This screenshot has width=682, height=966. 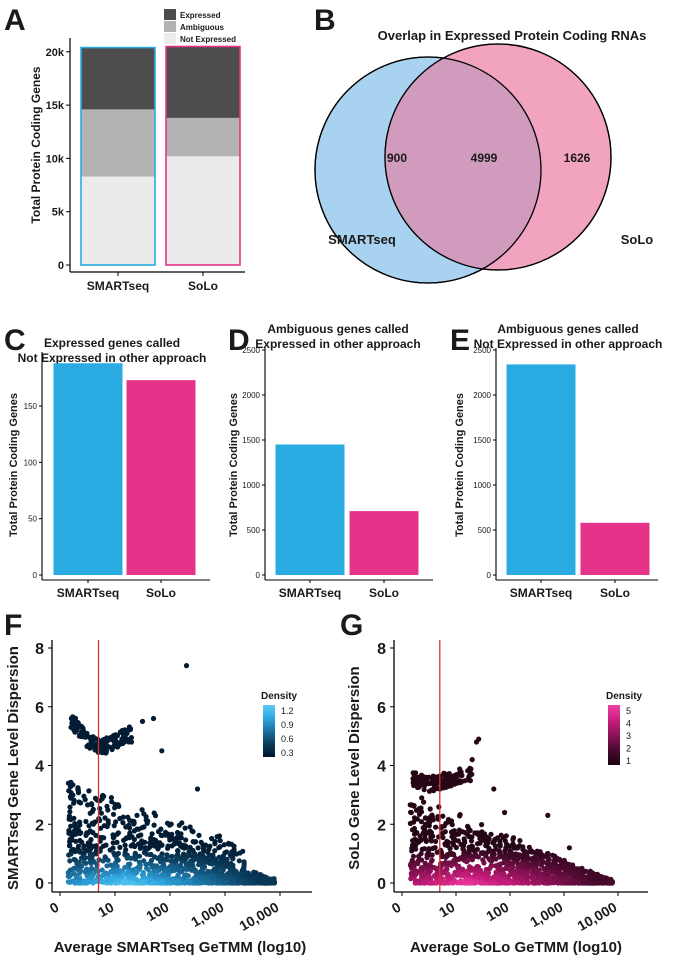 What do you see at coordinates (381, 708) in the screenshot?
I see `panel-g-ytick-label: 6` at bounding box center [381, 708].